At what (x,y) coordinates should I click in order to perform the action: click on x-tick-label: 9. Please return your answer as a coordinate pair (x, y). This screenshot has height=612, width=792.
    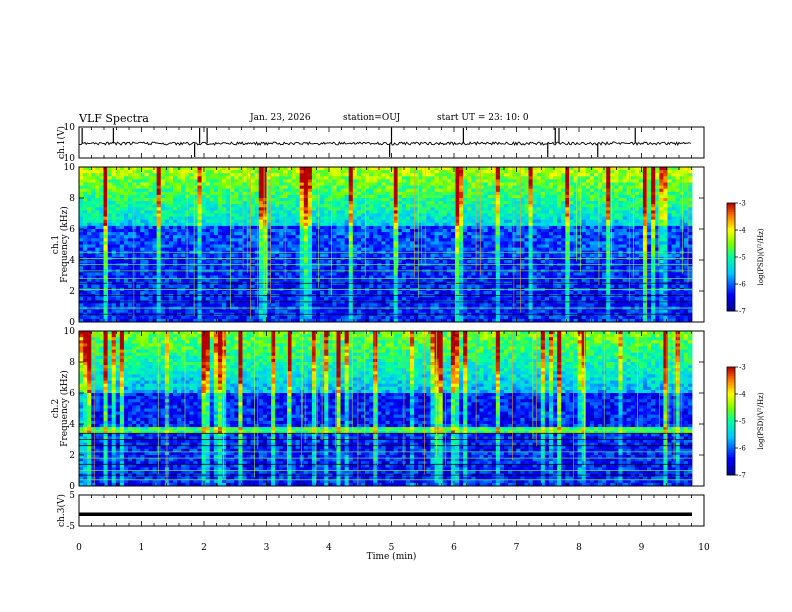
    Looking at the image, I should click on (642, 548).